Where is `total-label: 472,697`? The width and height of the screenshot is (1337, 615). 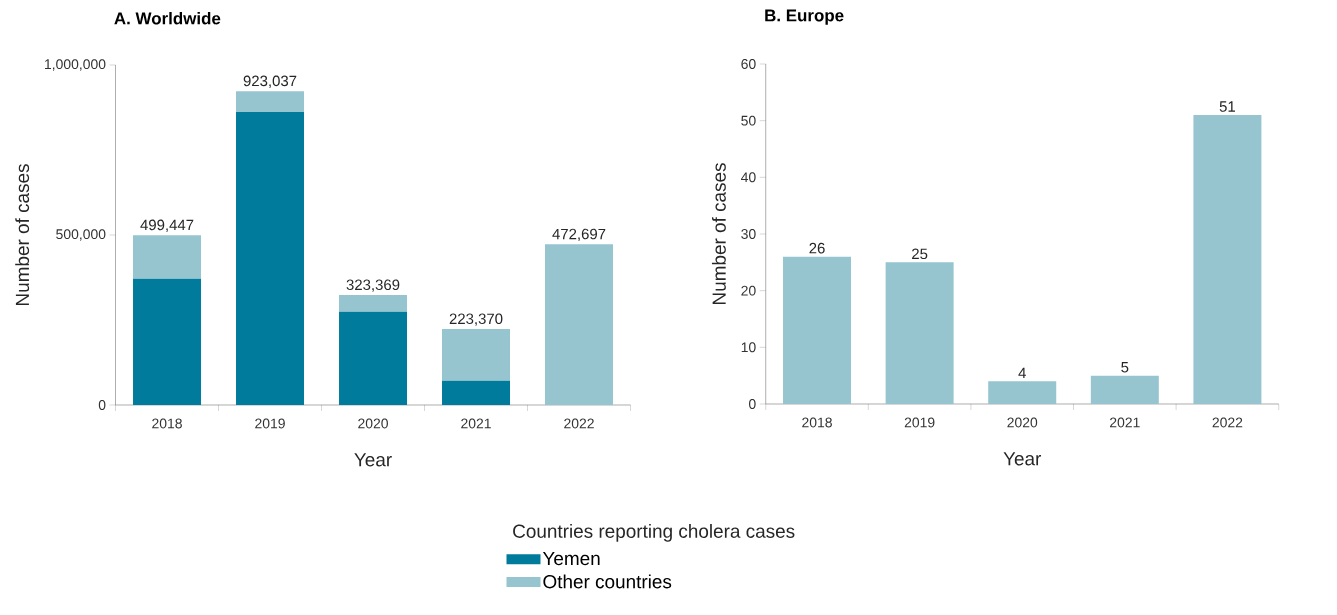 total-label: 472,697 is located at coordinates (579, 235).